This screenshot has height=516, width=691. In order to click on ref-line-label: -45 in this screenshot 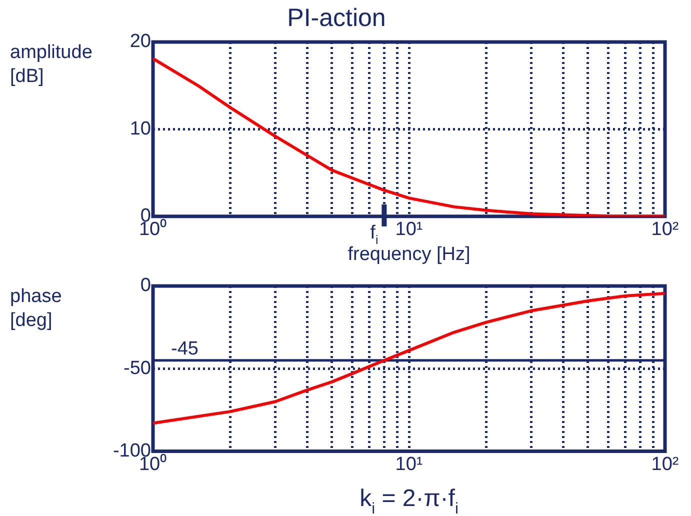, I will do `click(184, 349)`.